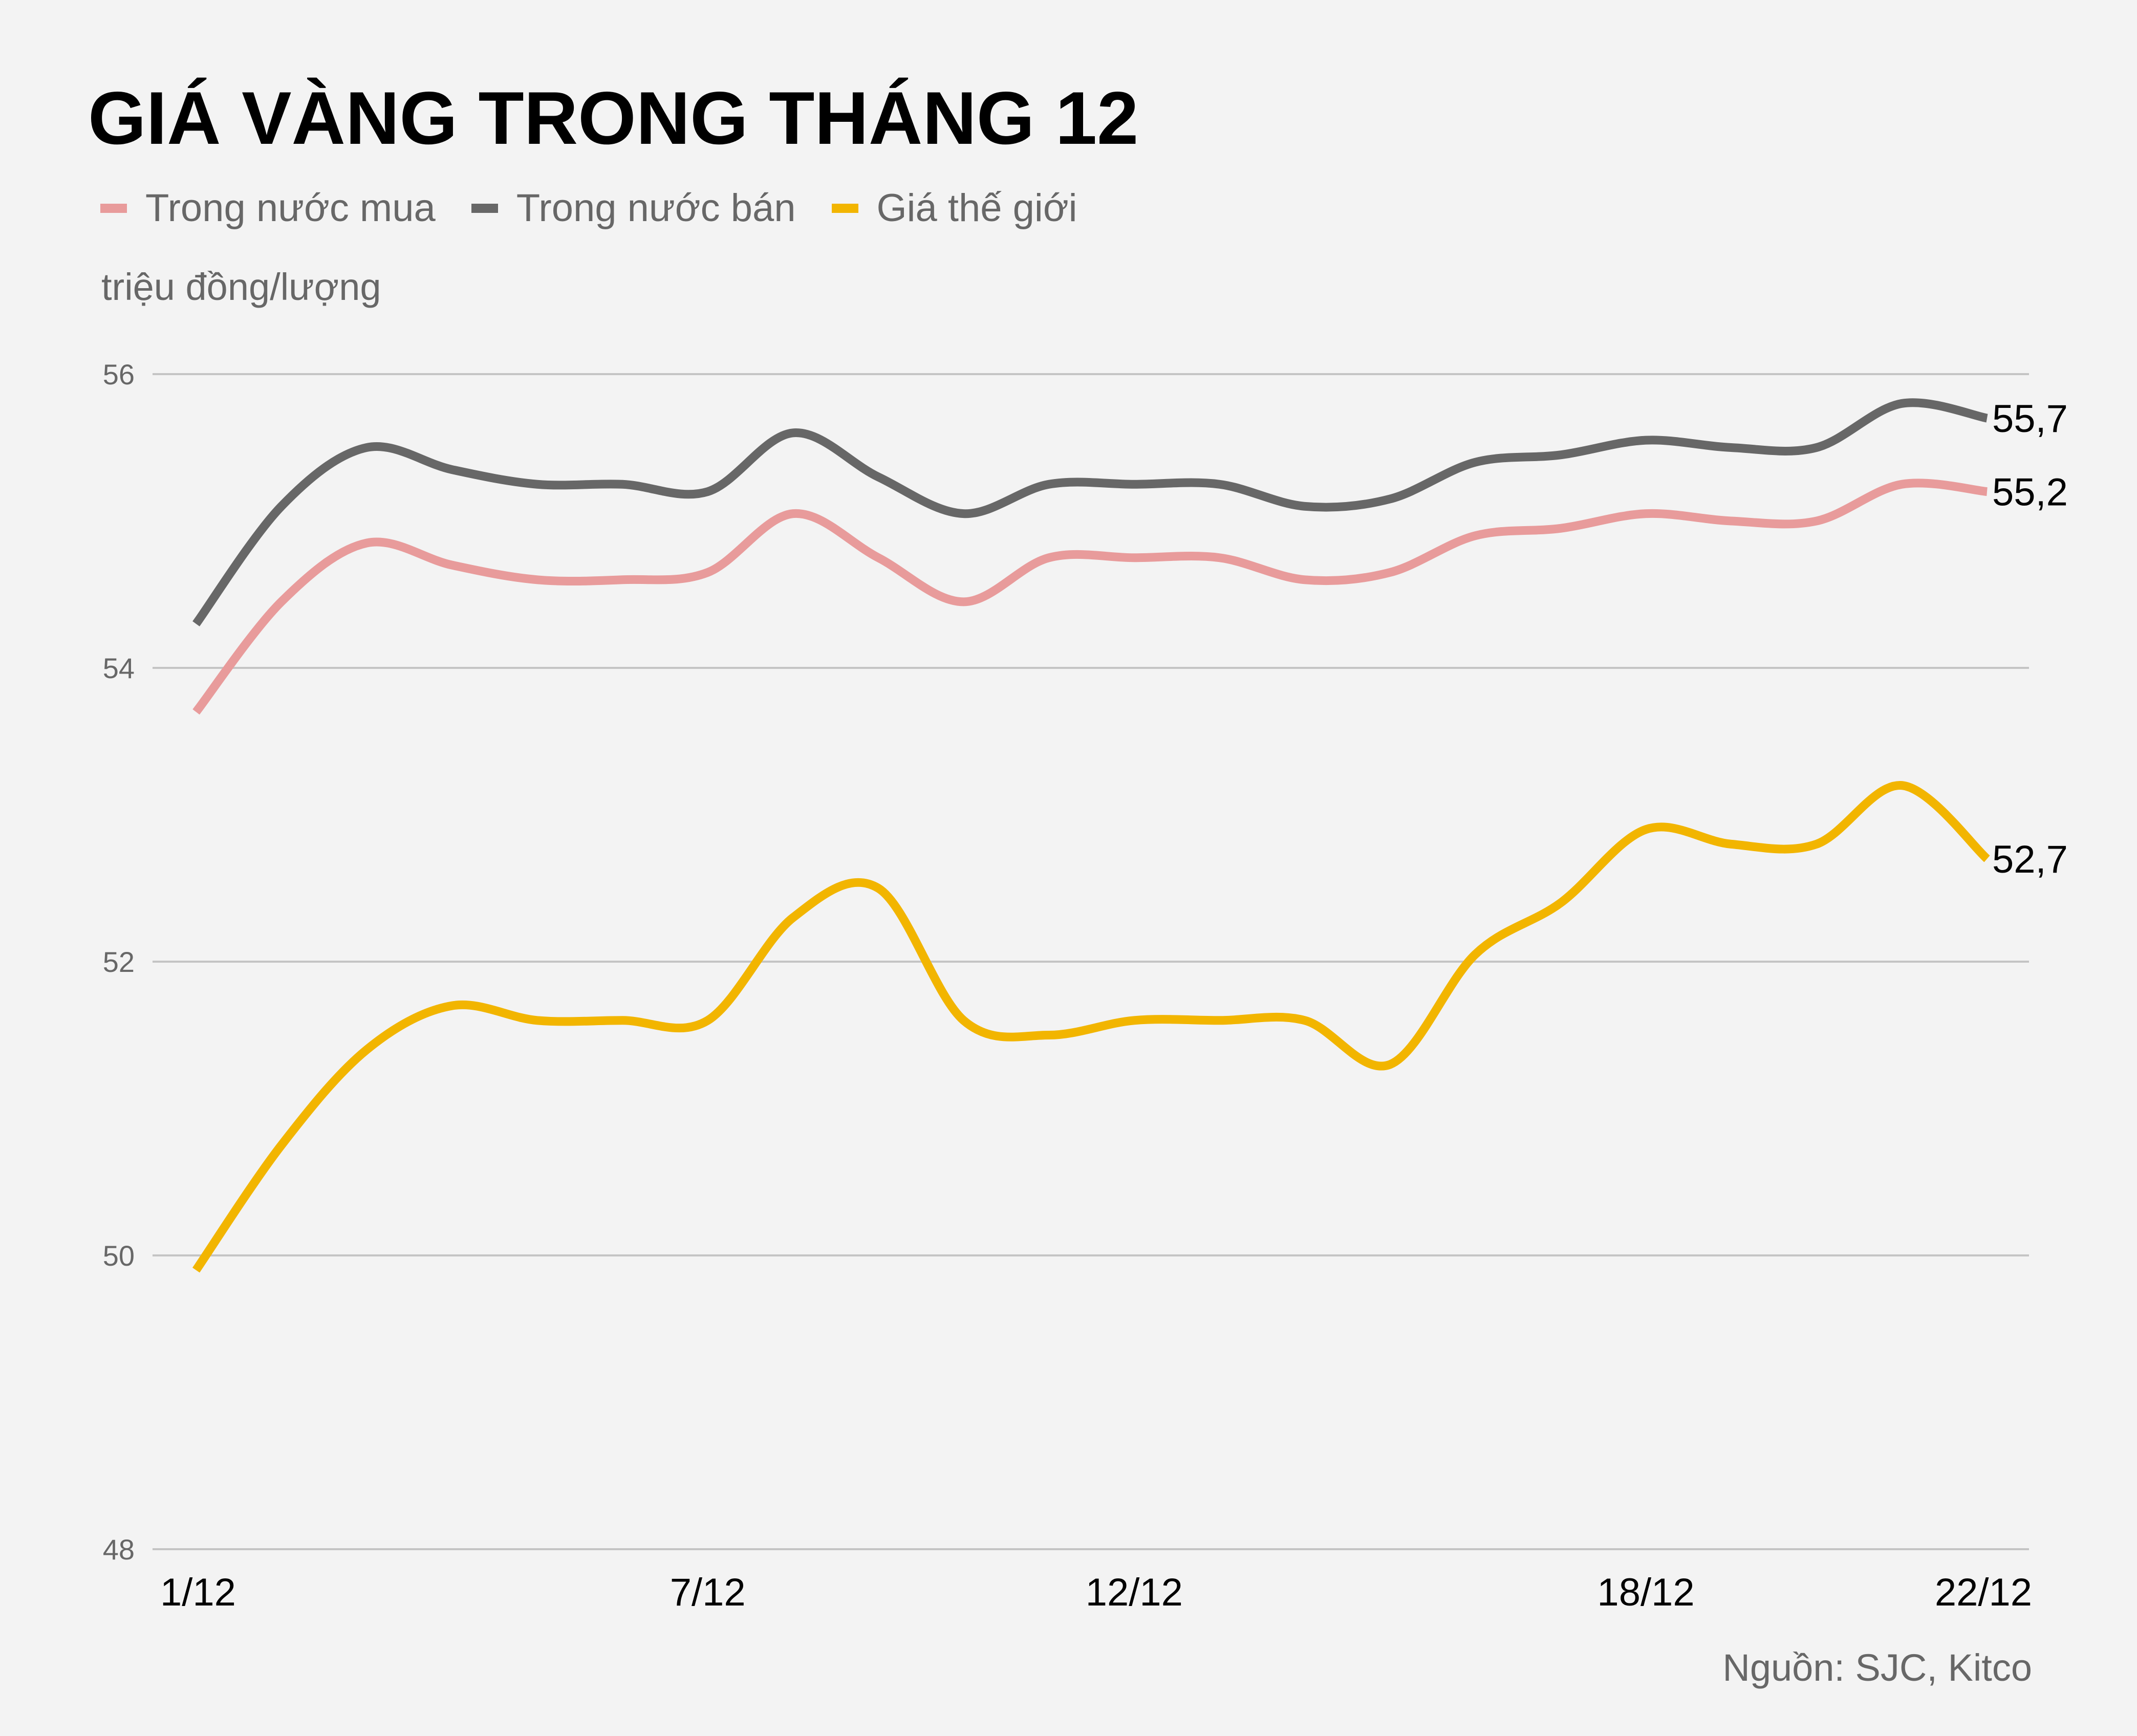 This screenshot has height=1736, width=2137. I want to click on legend-item-trong-nuoc-ban: Trong nước bán, so click(633, 209).